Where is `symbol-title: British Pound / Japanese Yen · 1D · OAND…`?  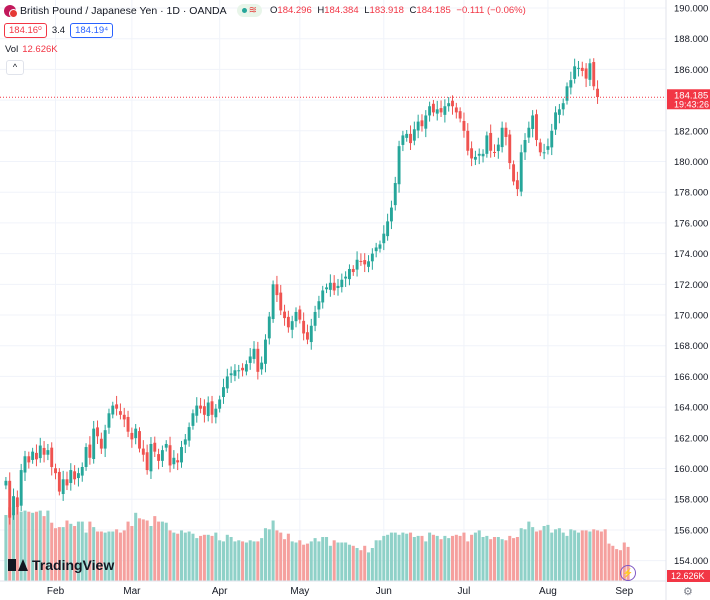
symbol-title: British Pound / Japanese Yen · 1D · OAND… is located at coordinates (123, 10).